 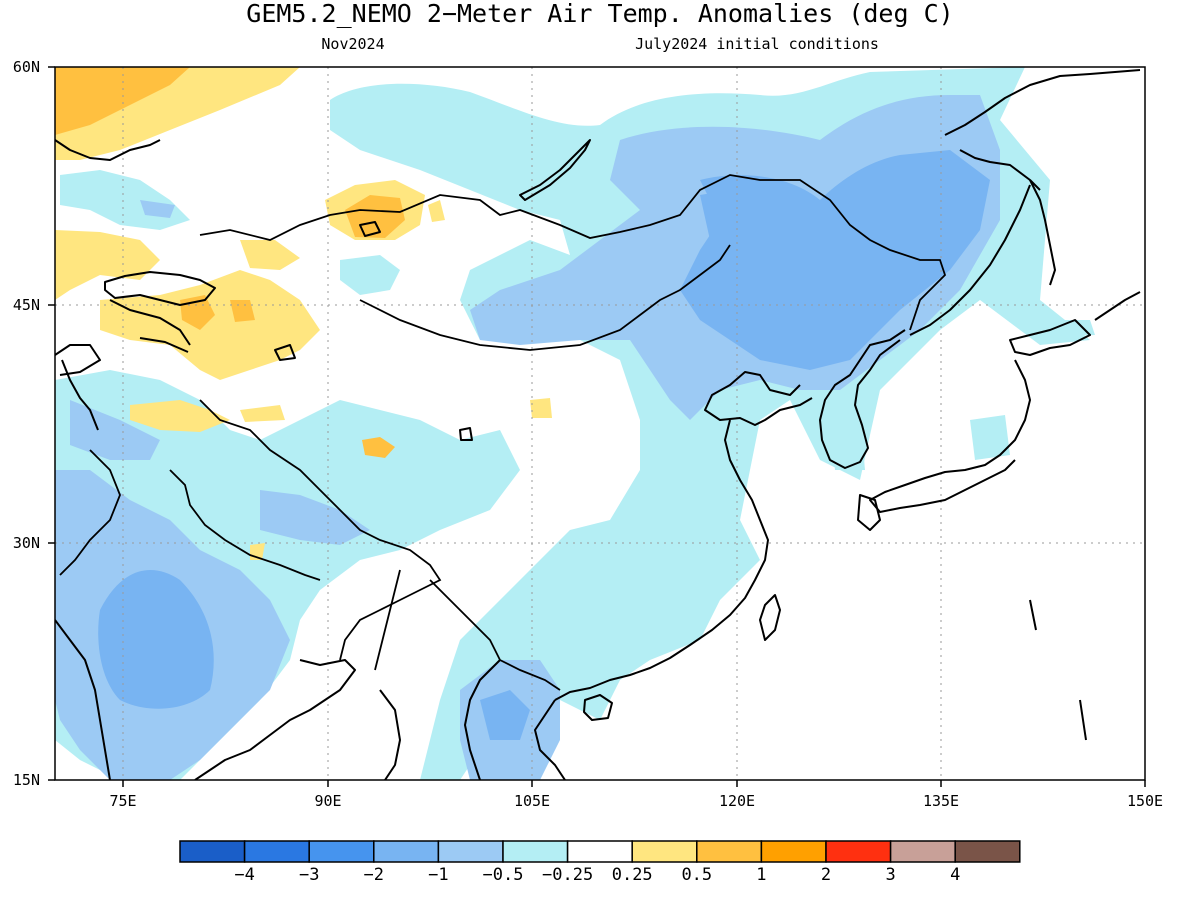 What do you see at coordinates (374, 875) in the screenshot?
I see `legend-tick-label: −2` at bounding box center [374, 875].